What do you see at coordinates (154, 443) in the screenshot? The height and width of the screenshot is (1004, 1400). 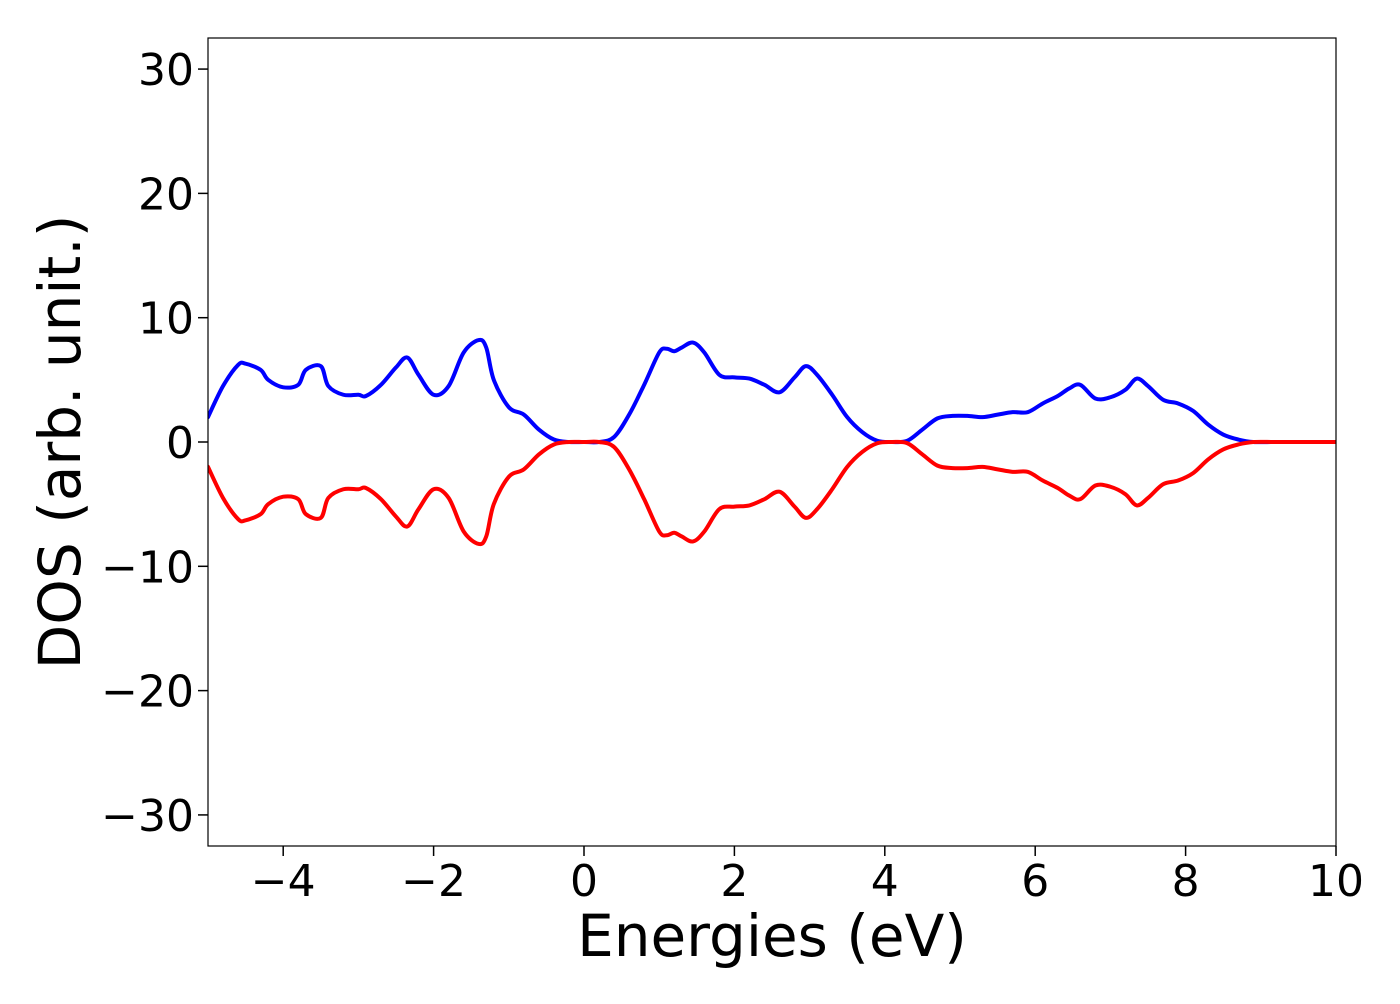 I see `y-axis-ticks: 30 20 10 0 −10 −20 −30` at bounding box center [154, 443].